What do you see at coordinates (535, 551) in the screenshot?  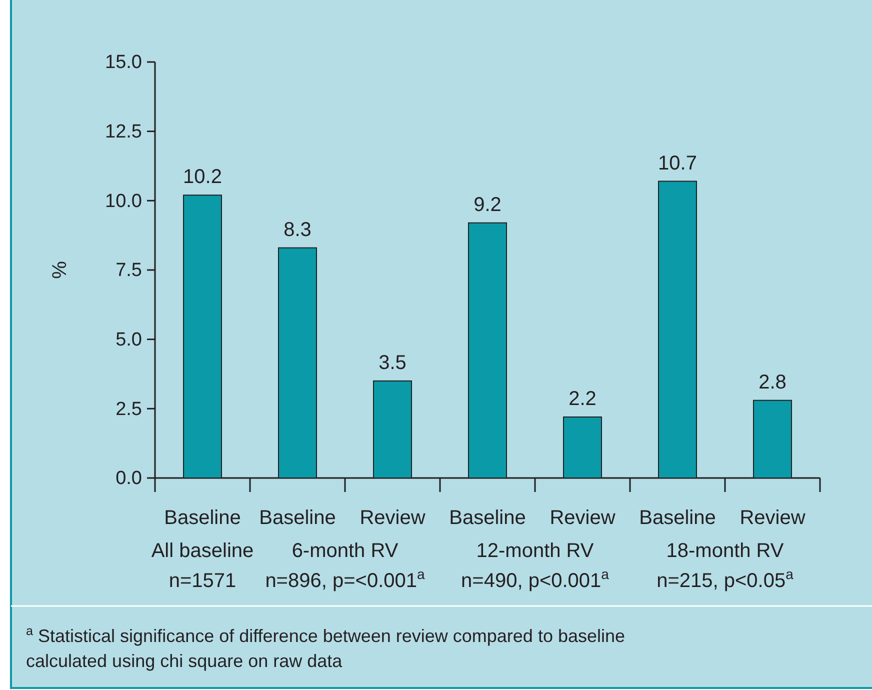 I see `text: 12-month RV` at bounding box center [535, 551].